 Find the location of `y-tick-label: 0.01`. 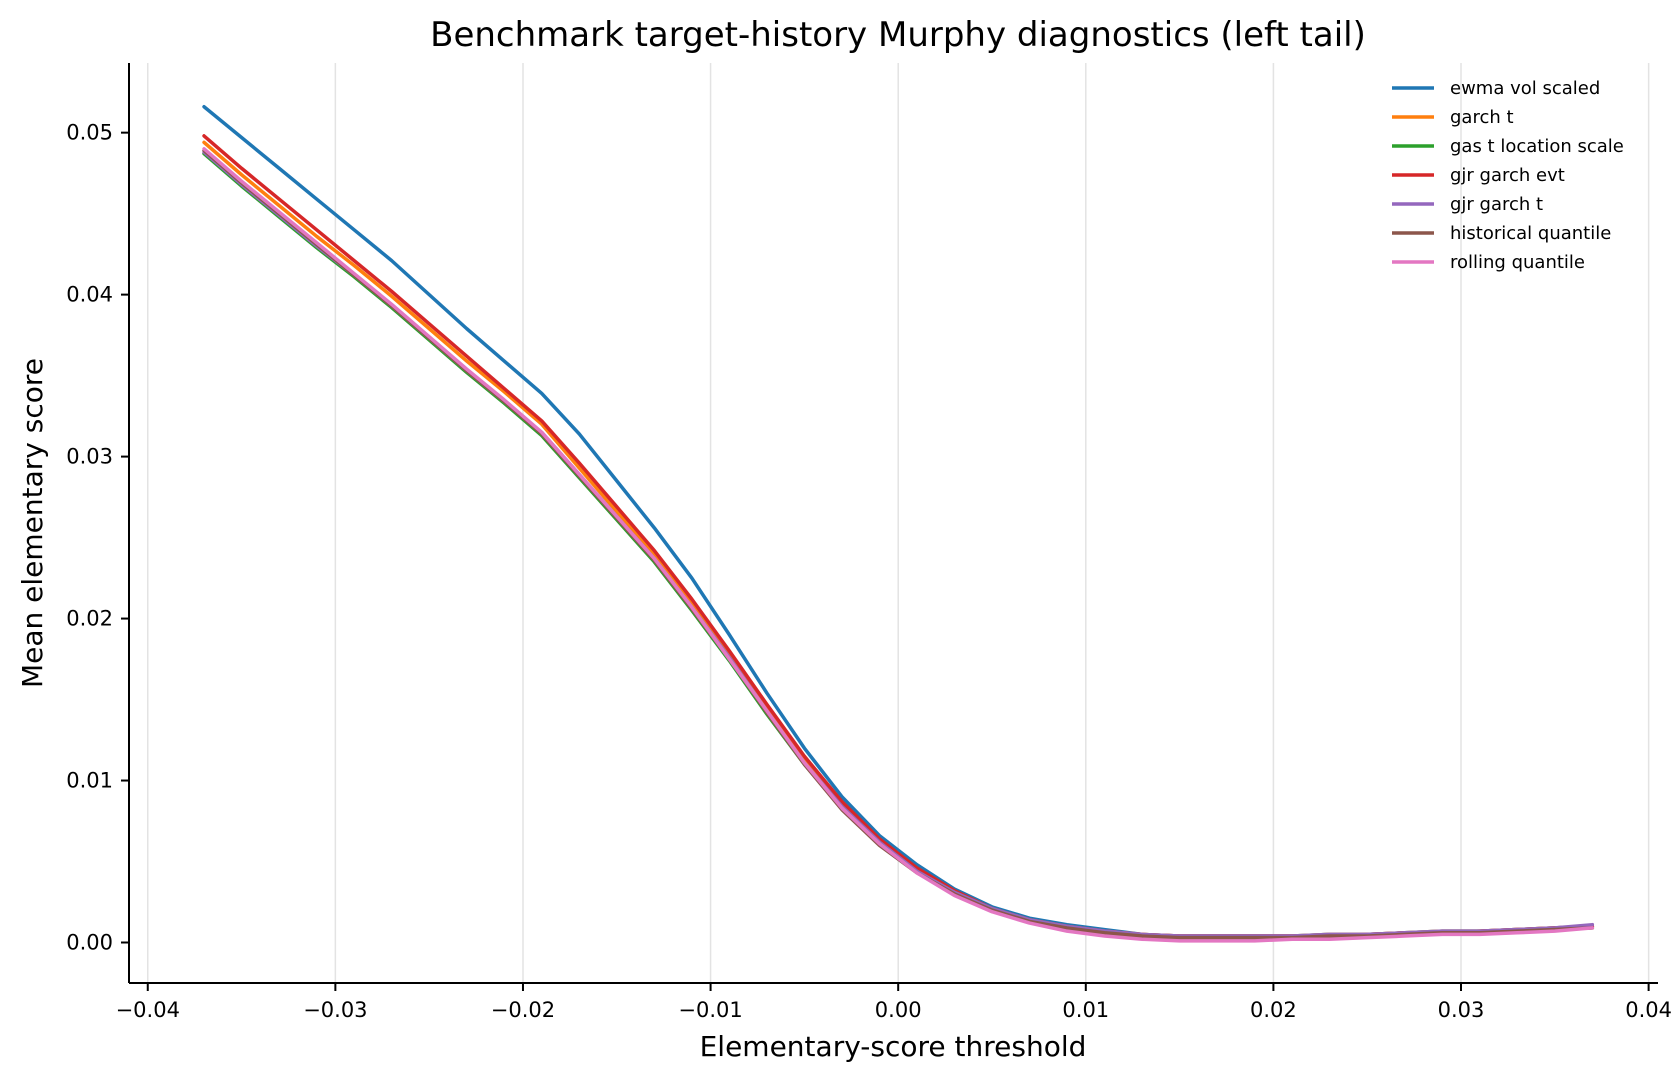

y-tick-label: 0.01 is located at coordinates (89, 781).